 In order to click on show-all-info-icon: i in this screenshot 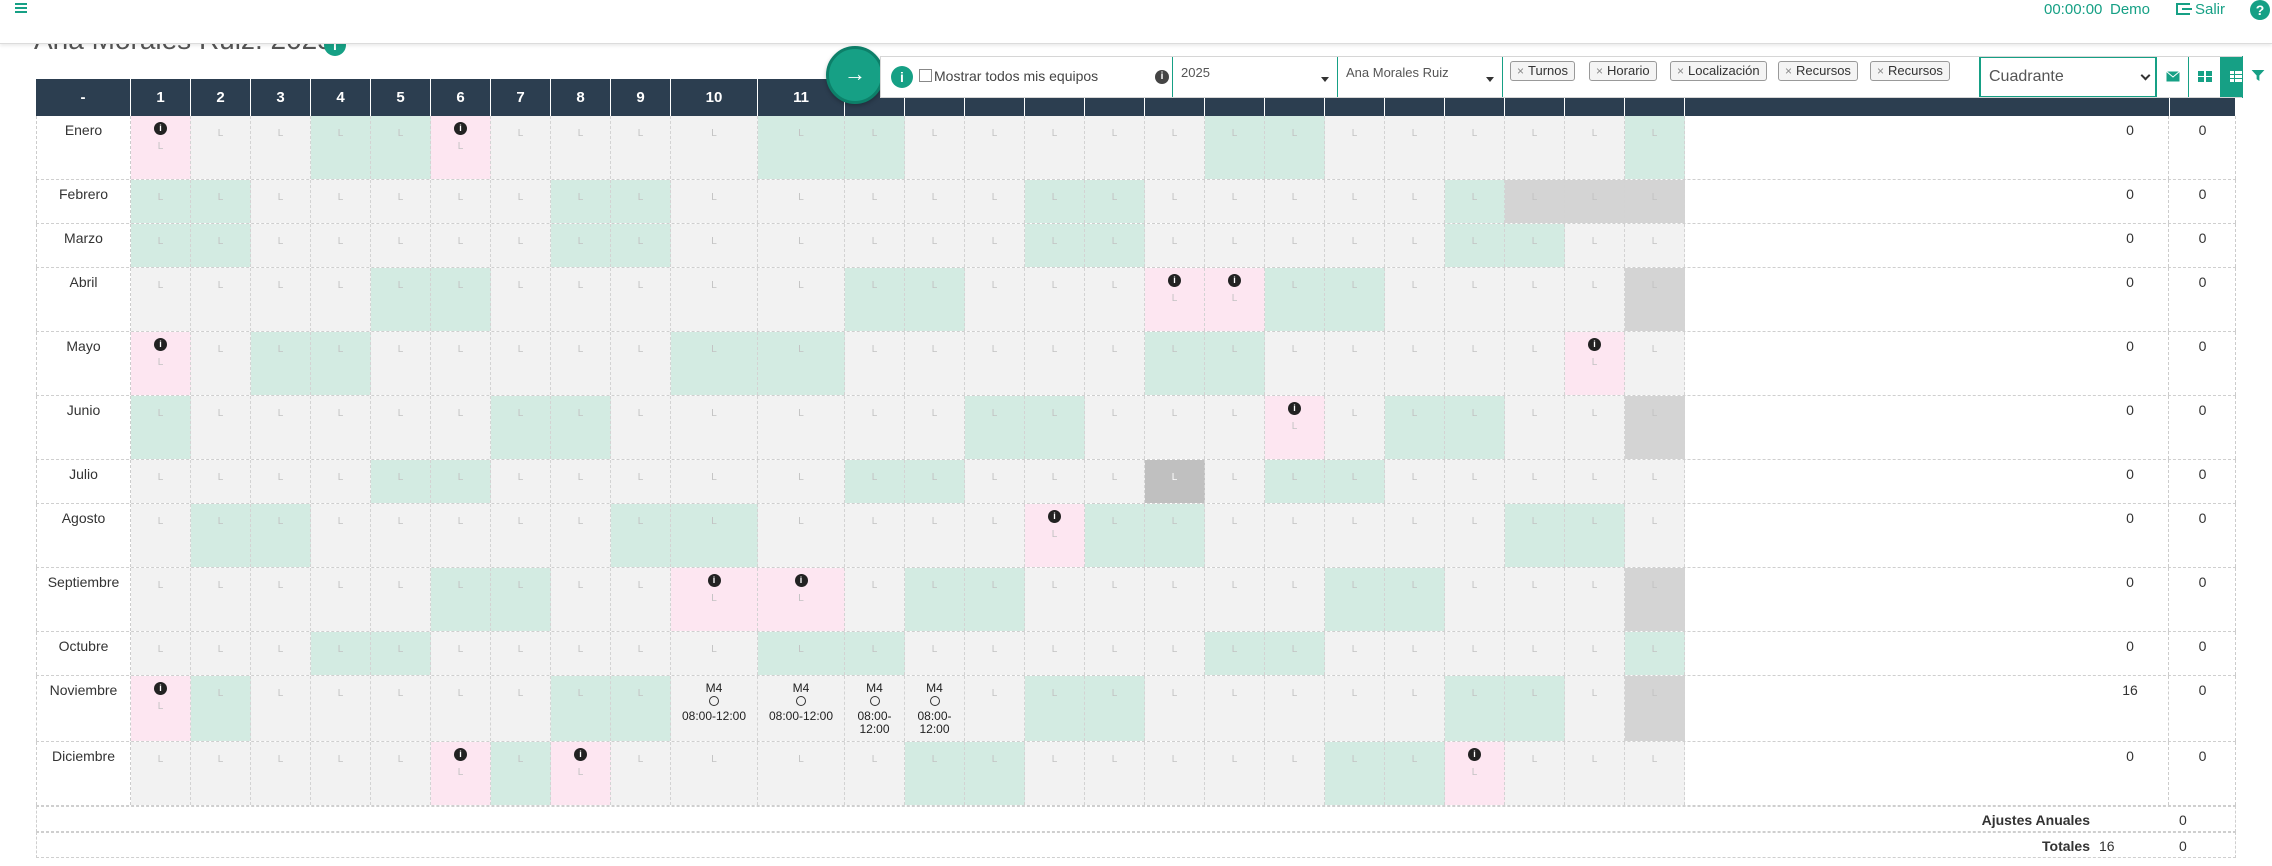, I will do `click(1162, 77)`.